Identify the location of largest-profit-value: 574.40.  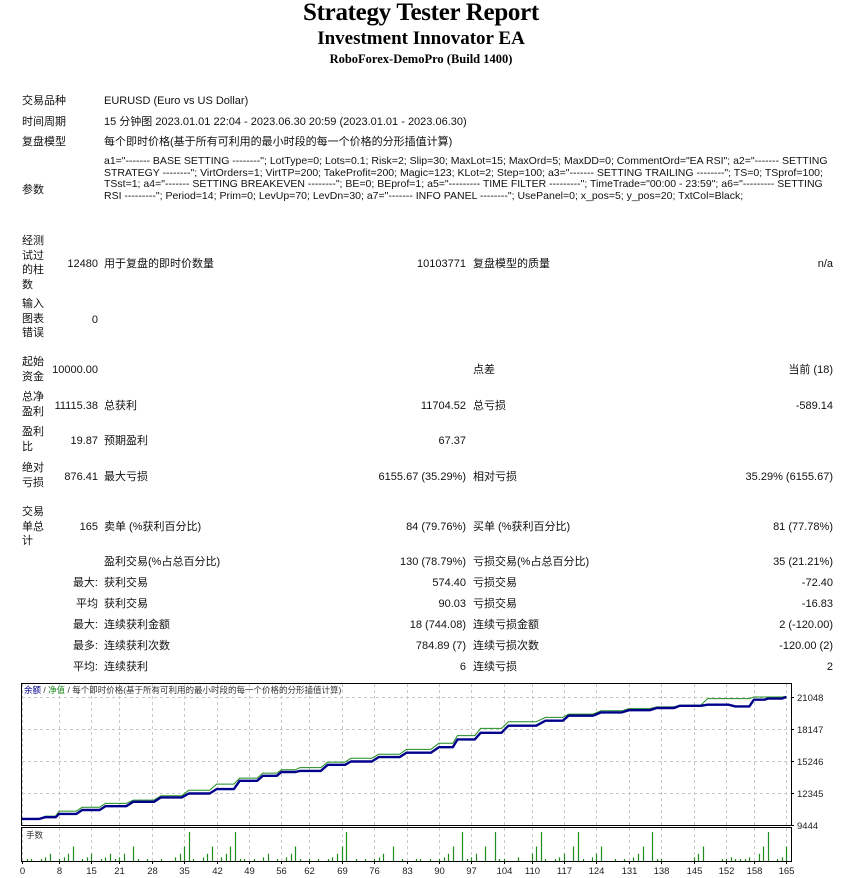
(449, 583).